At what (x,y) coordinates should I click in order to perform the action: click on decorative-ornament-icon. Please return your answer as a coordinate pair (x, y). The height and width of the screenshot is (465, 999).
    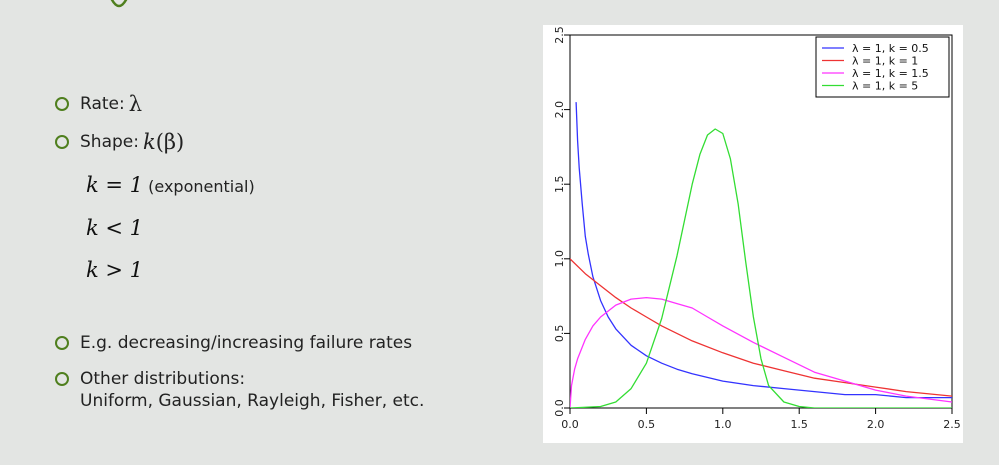
    Looking at the image, I should click on (119, 4).